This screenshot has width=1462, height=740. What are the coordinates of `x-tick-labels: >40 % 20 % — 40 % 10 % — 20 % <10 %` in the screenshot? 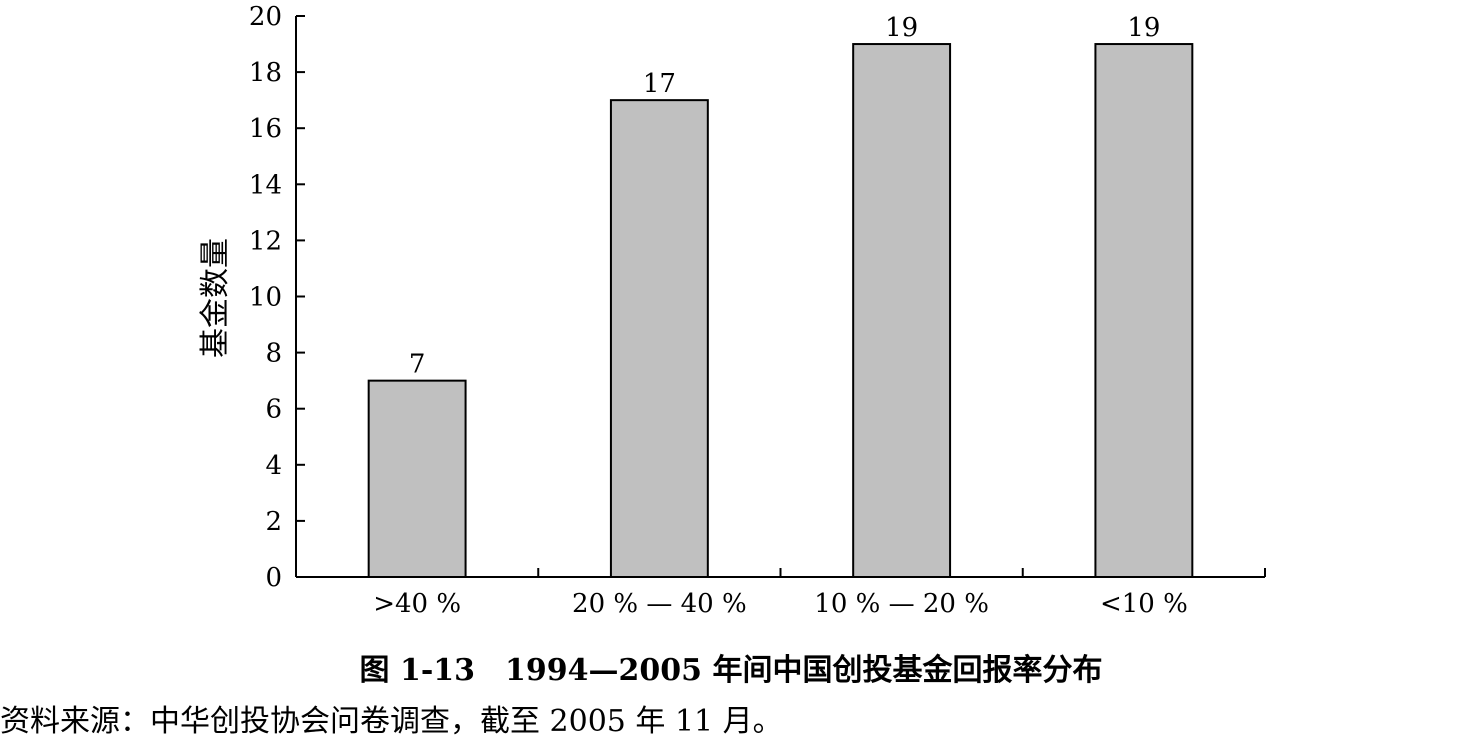 It's located at (780, 604).